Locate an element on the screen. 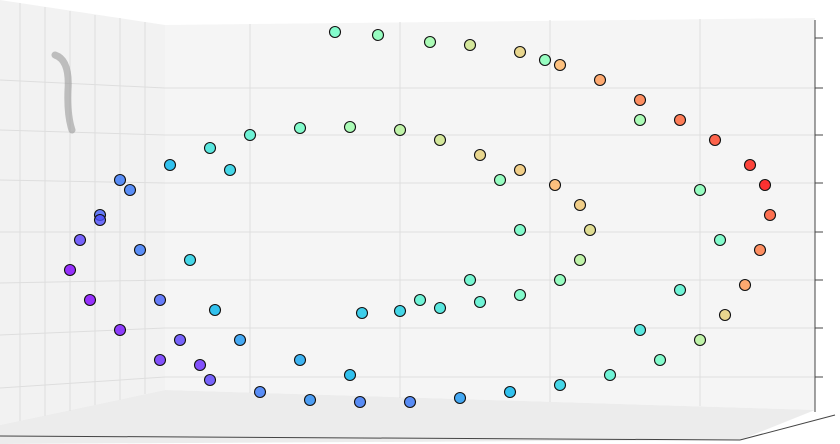  floor-pane is located at coordinates (407, 417).